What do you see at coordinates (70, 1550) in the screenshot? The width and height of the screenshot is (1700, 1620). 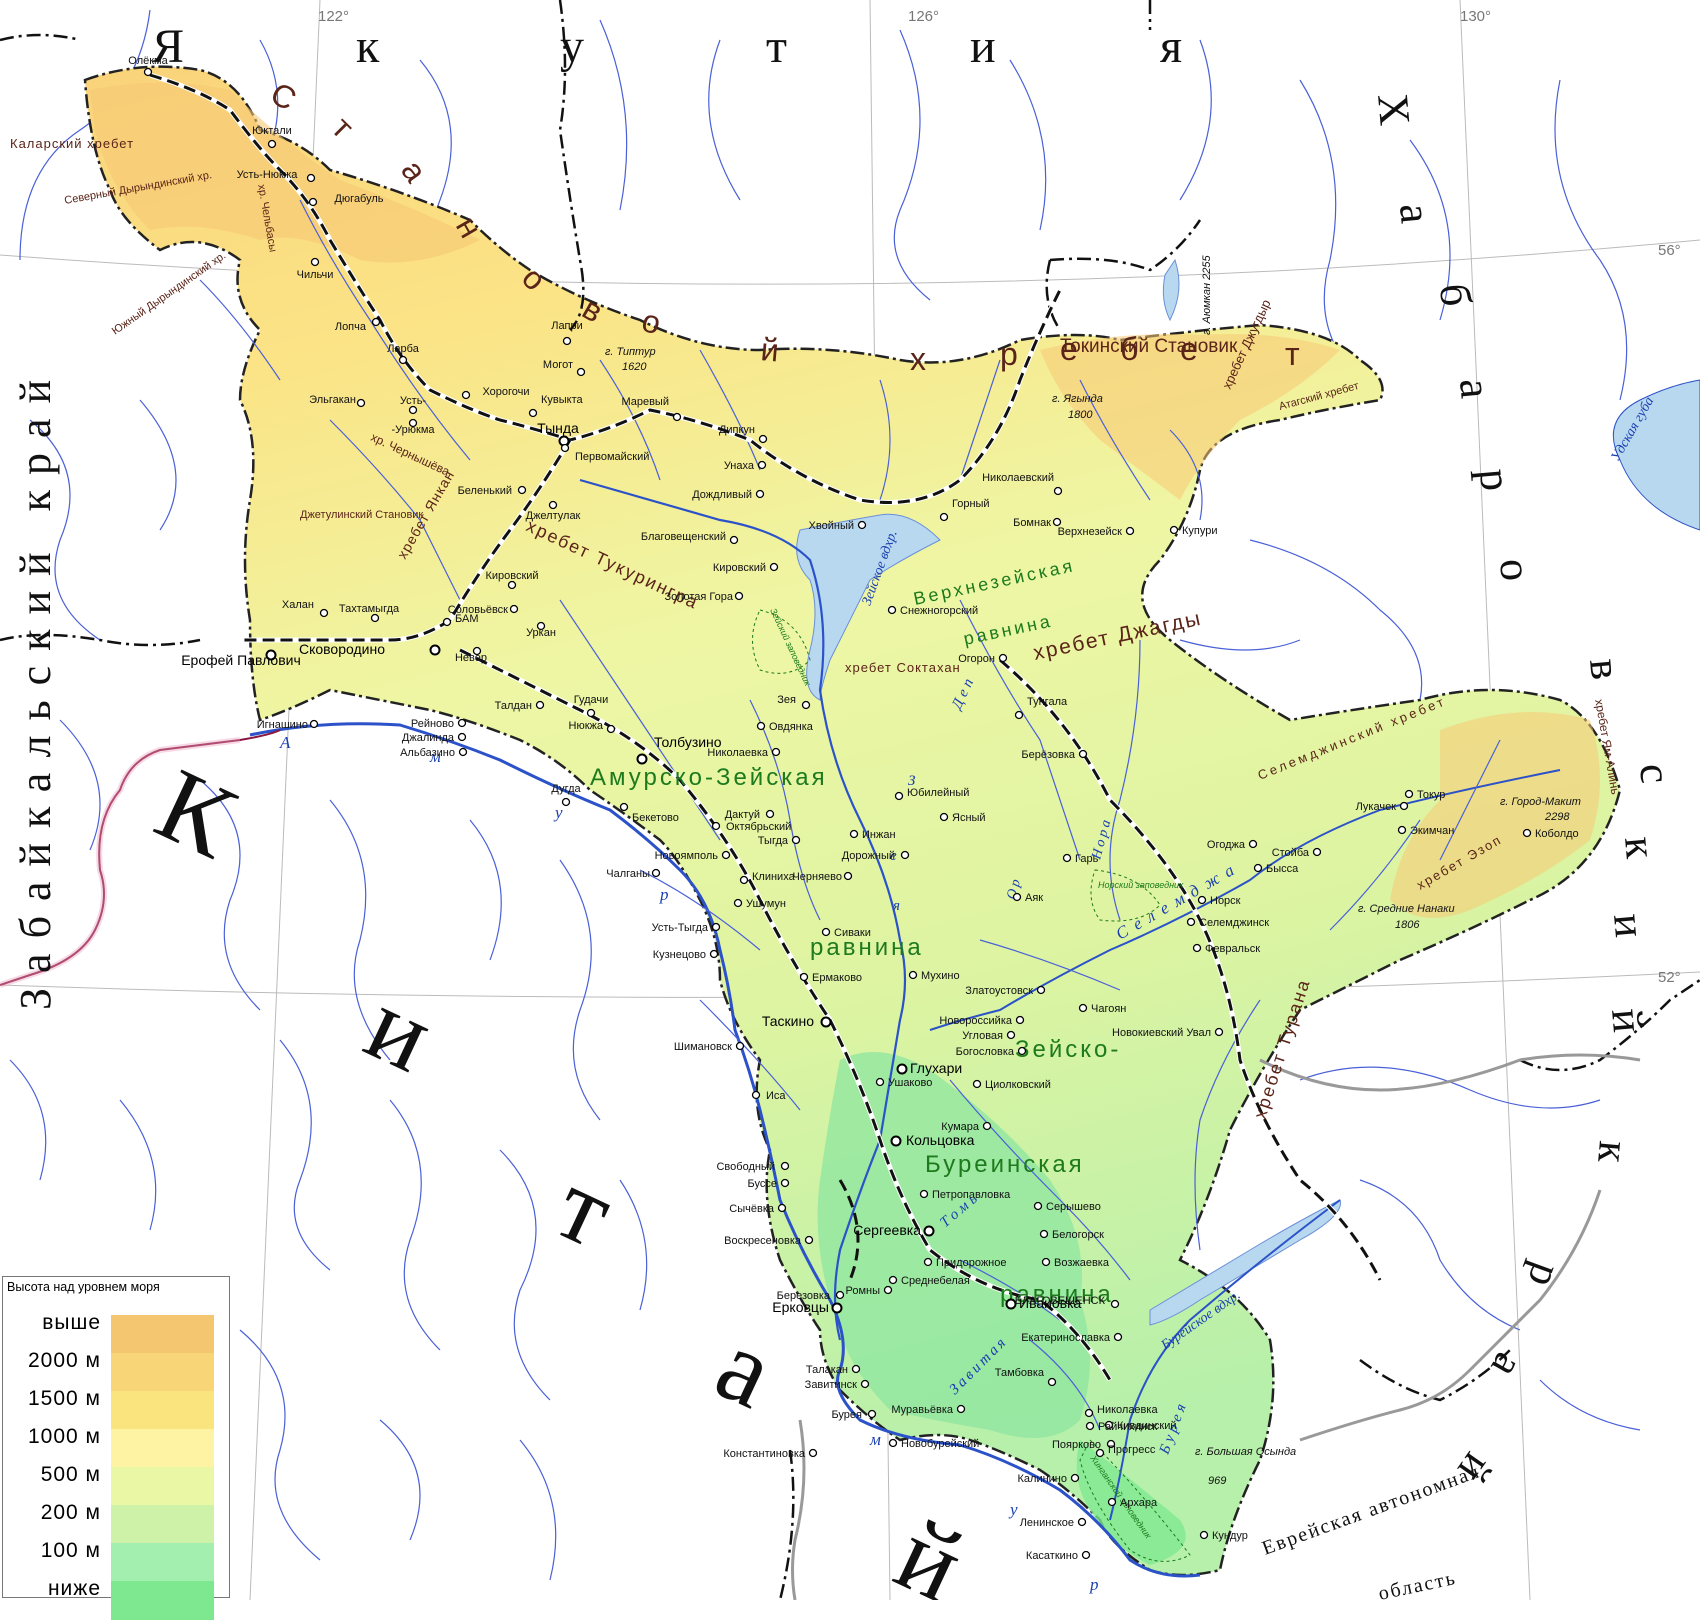 I see `legend-label: 100 м` at bounding box center [70, 1550].